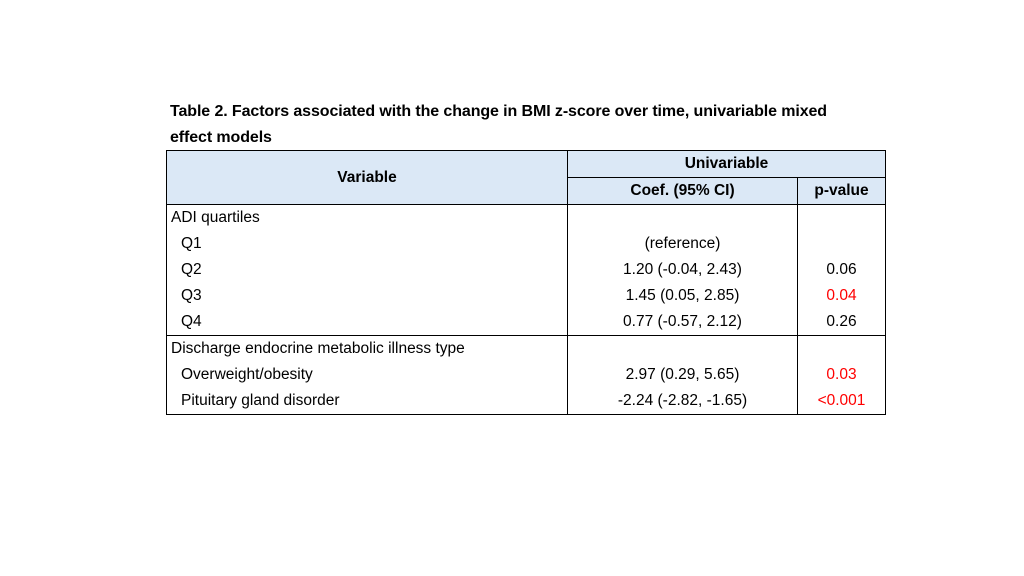  Describe the element at coordinates (841, 375) in the screenshot. I see `pvalue-cell-significant: 0.03` at that location.